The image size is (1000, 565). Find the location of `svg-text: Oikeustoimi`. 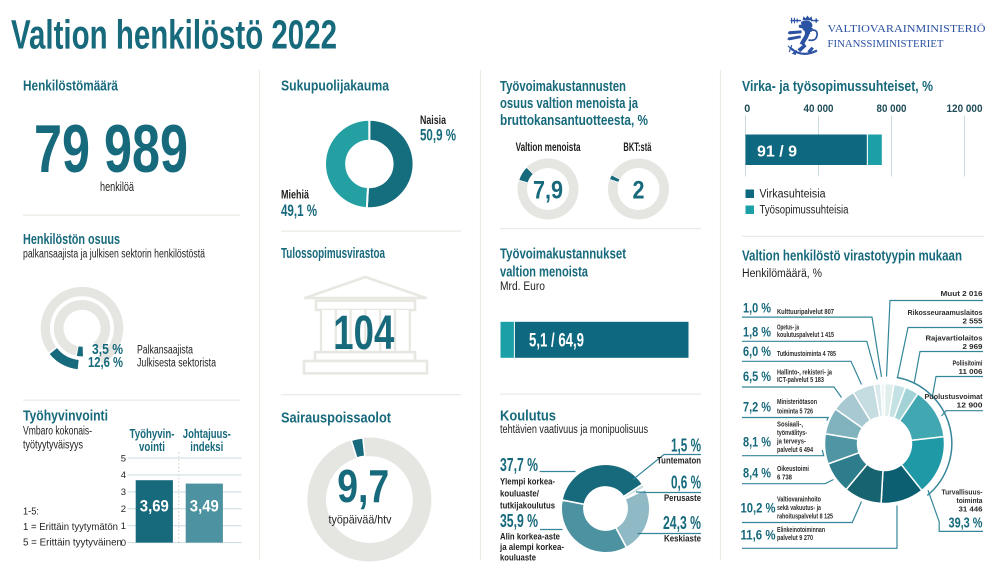

svg-text: Oikeustoimi is located at coordinates (793, 468).